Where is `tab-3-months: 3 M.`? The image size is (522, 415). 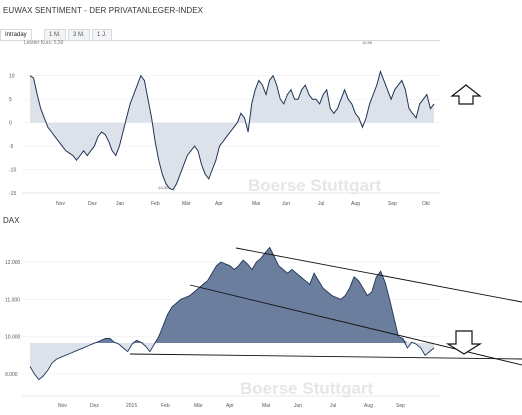 tab-3-months: 3 M. is located at coordinates (79, 34).